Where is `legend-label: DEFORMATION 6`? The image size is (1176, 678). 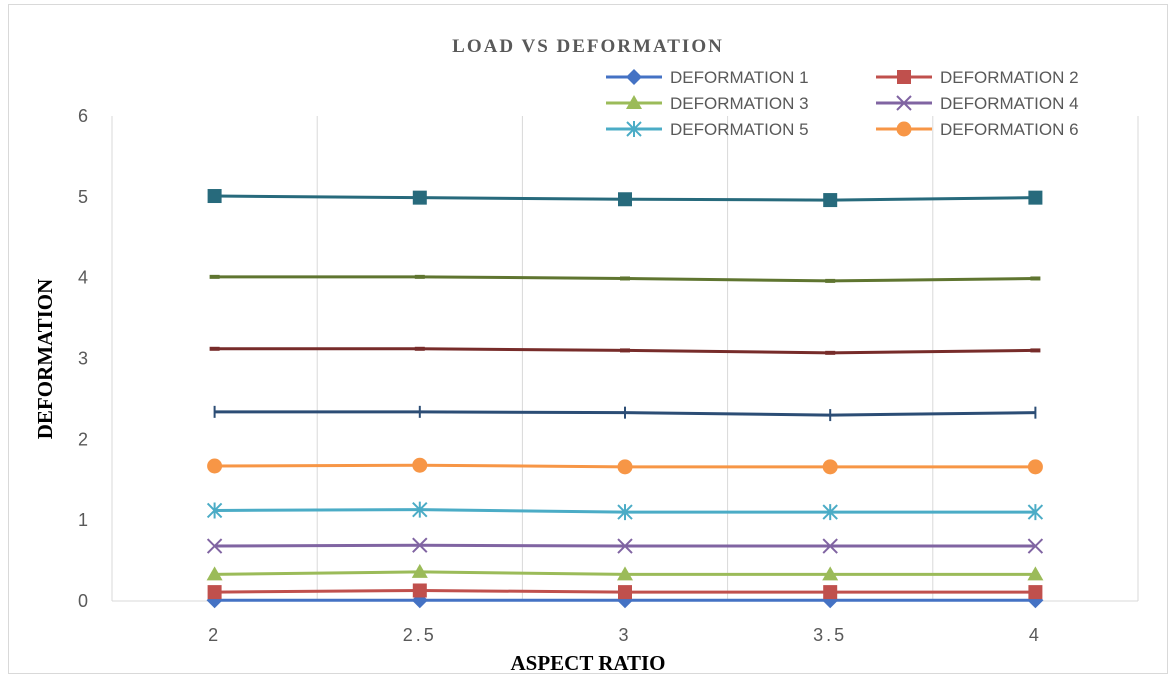 legend-label: DEFORMATION 6 is located at coordinates (1009, 129).